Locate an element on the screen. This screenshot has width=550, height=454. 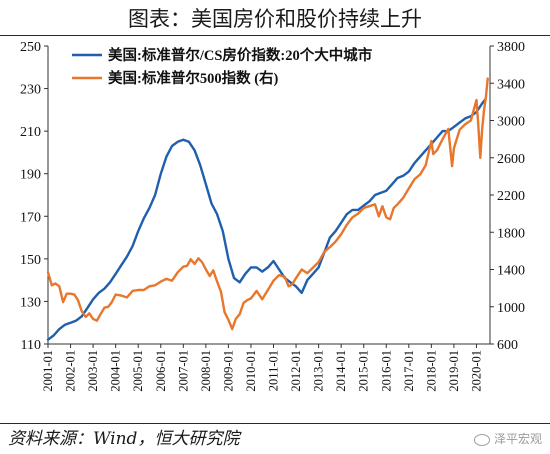
y-left-tick-label: 210 is located at coordinates (30, 132).